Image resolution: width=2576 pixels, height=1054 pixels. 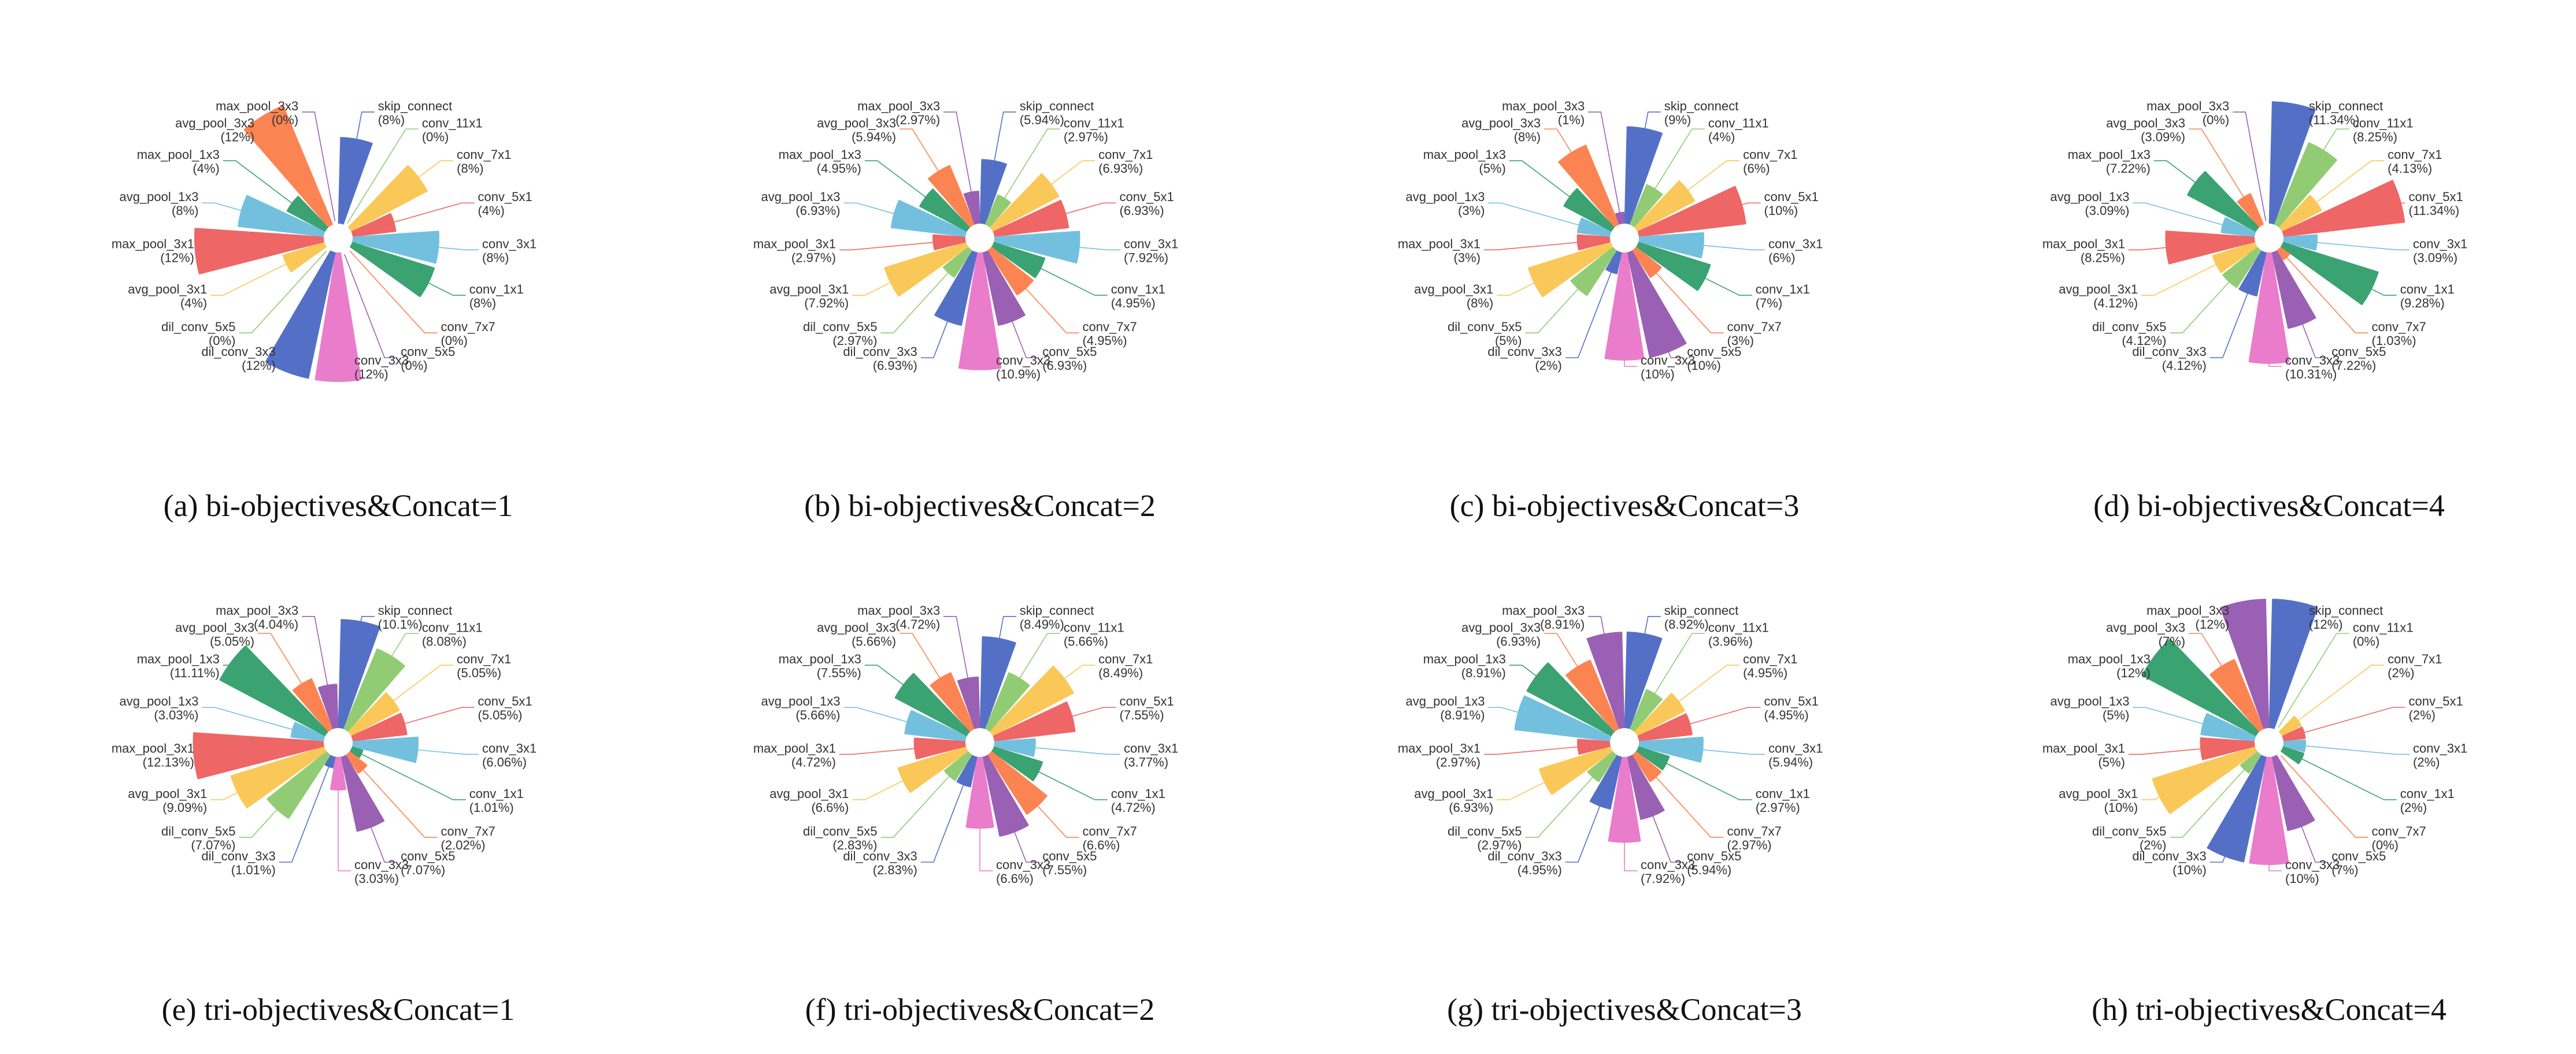 What do you see at coordinates (1120, 673) in the screenshot?
I see `slice-value-label: (8.49%)` at bounding box center [1120, 673].